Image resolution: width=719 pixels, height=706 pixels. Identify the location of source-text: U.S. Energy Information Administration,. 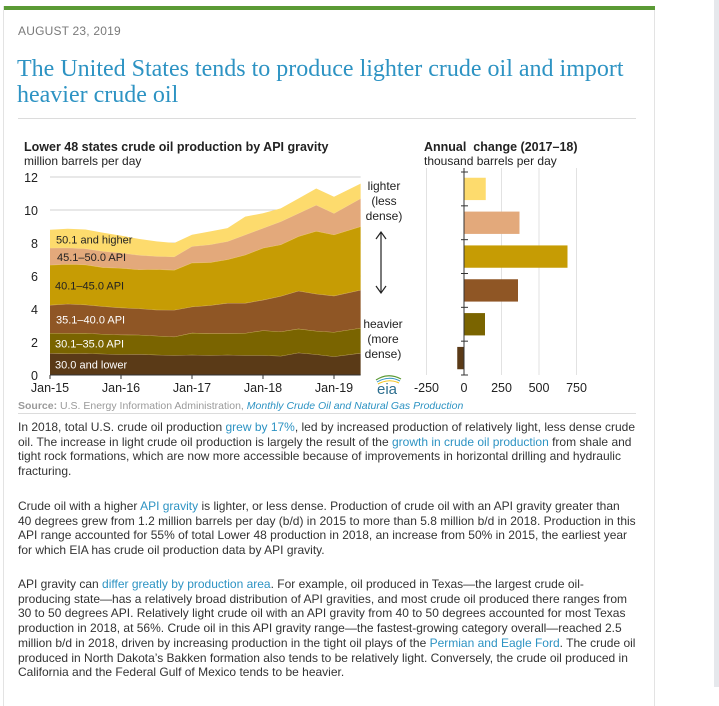
(152, 406).